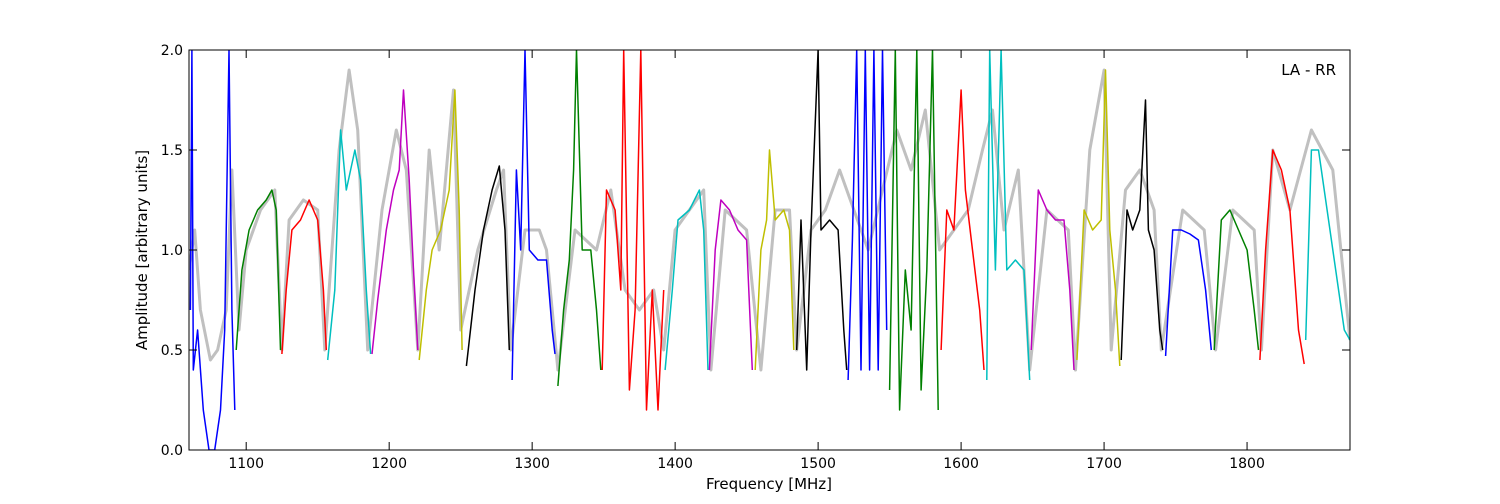 This screenshot has height=504, width=1500. I want to click on x-axis-label: Frequency [MHz], so click(769, 484).